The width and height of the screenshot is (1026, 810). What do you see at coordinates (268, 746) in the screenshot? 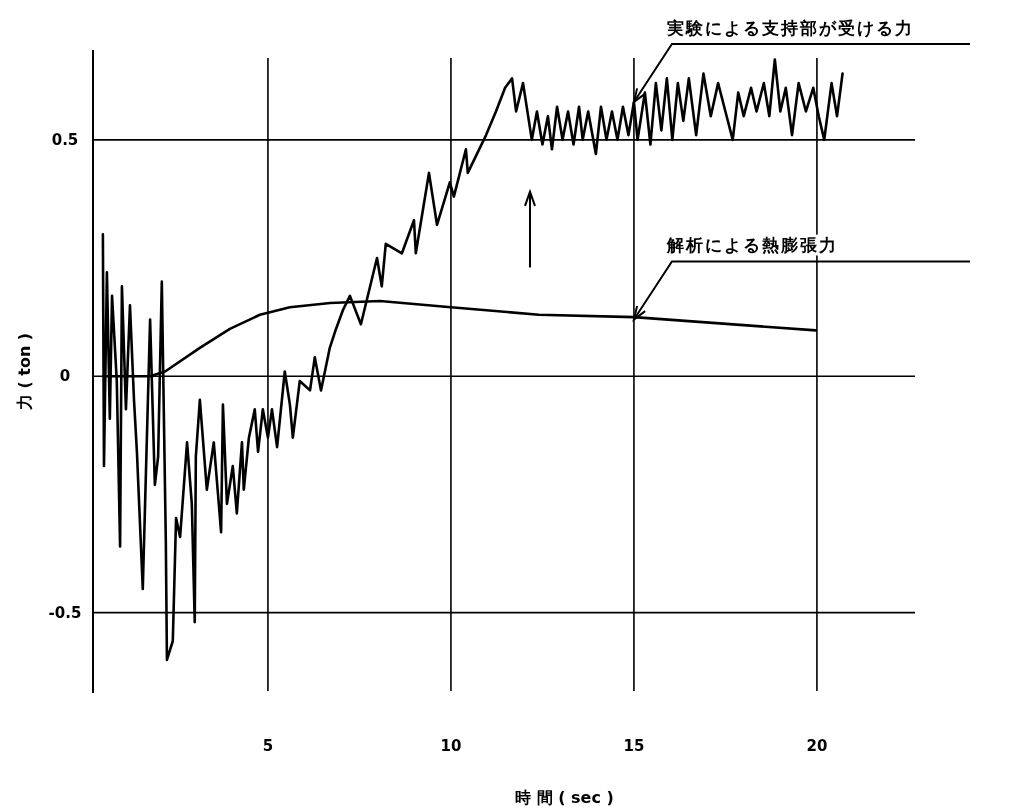
I see `x-tick-label: 5` at bounding box center [268, 746].